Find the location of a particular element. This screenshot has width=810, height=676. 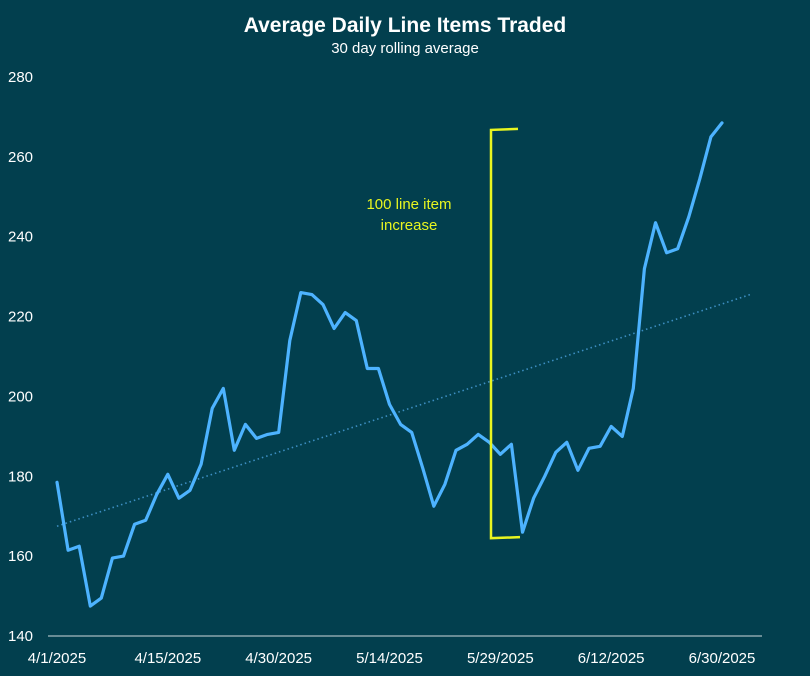

x-tick-label: 4/1/2025 is located at coordinates (57, 658).